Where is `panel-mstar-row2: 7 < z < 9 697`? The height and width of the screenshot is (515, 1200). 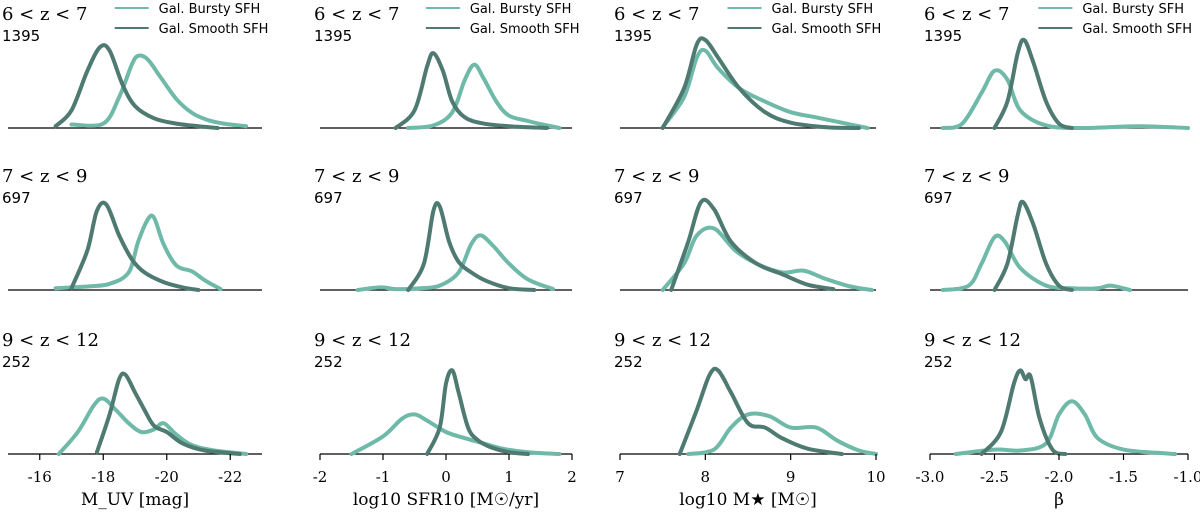 panel-mstar-row2: 7 < z < 9 697 is located at coordinates (745, 229).